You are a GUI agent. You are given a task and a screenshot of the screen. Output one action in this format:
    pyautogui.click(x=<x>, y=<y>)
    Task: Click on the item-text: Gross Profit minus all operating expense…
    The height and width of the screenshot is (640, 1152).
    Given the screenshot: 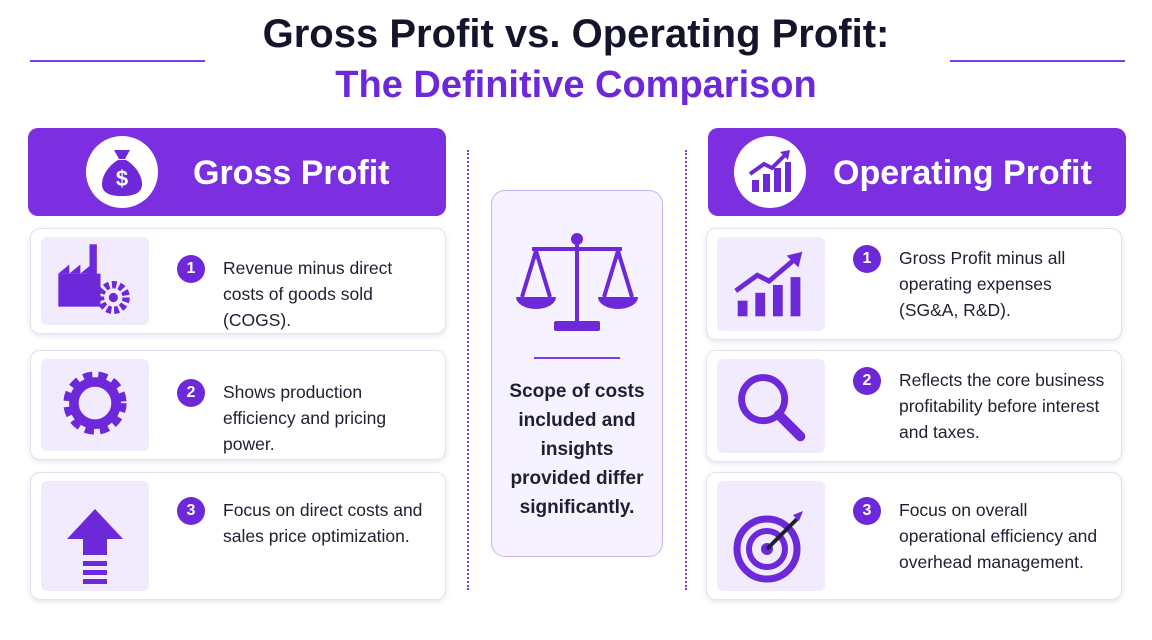 What is the action you would take?
    pyautogui.click(x=982, y=284)
    